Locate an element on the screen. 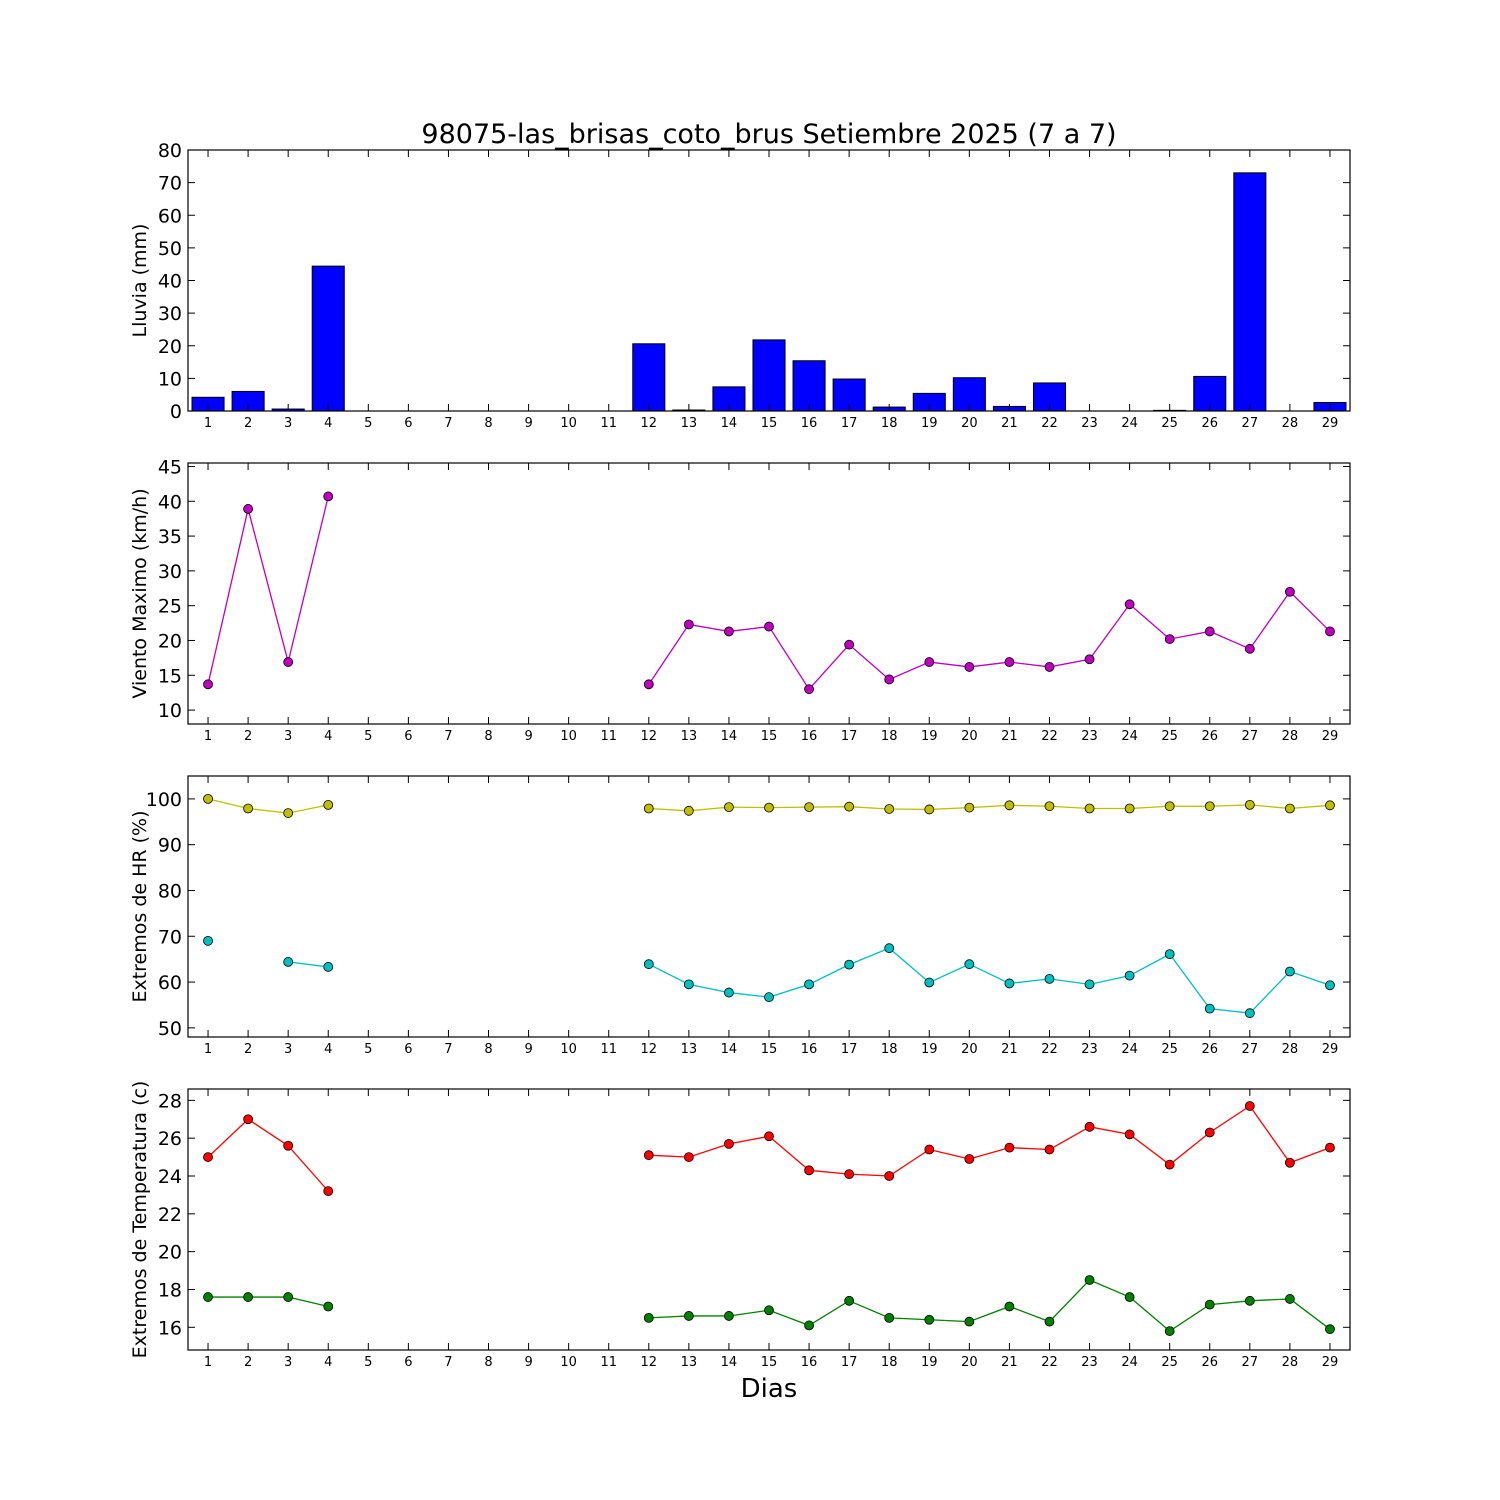 The height and width of the screenshot is (1500, 1500). rain-xtick-label-5: 5 is located at coordinates (368, 423).